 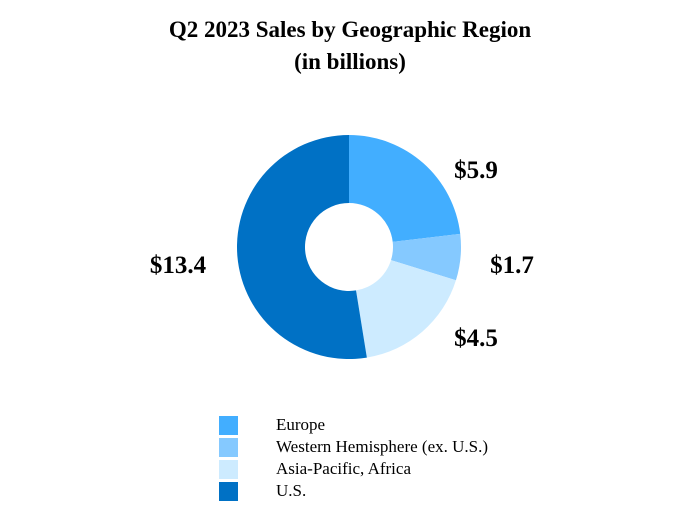 I want to click on slice-u-s, so click(x=302, y=247).